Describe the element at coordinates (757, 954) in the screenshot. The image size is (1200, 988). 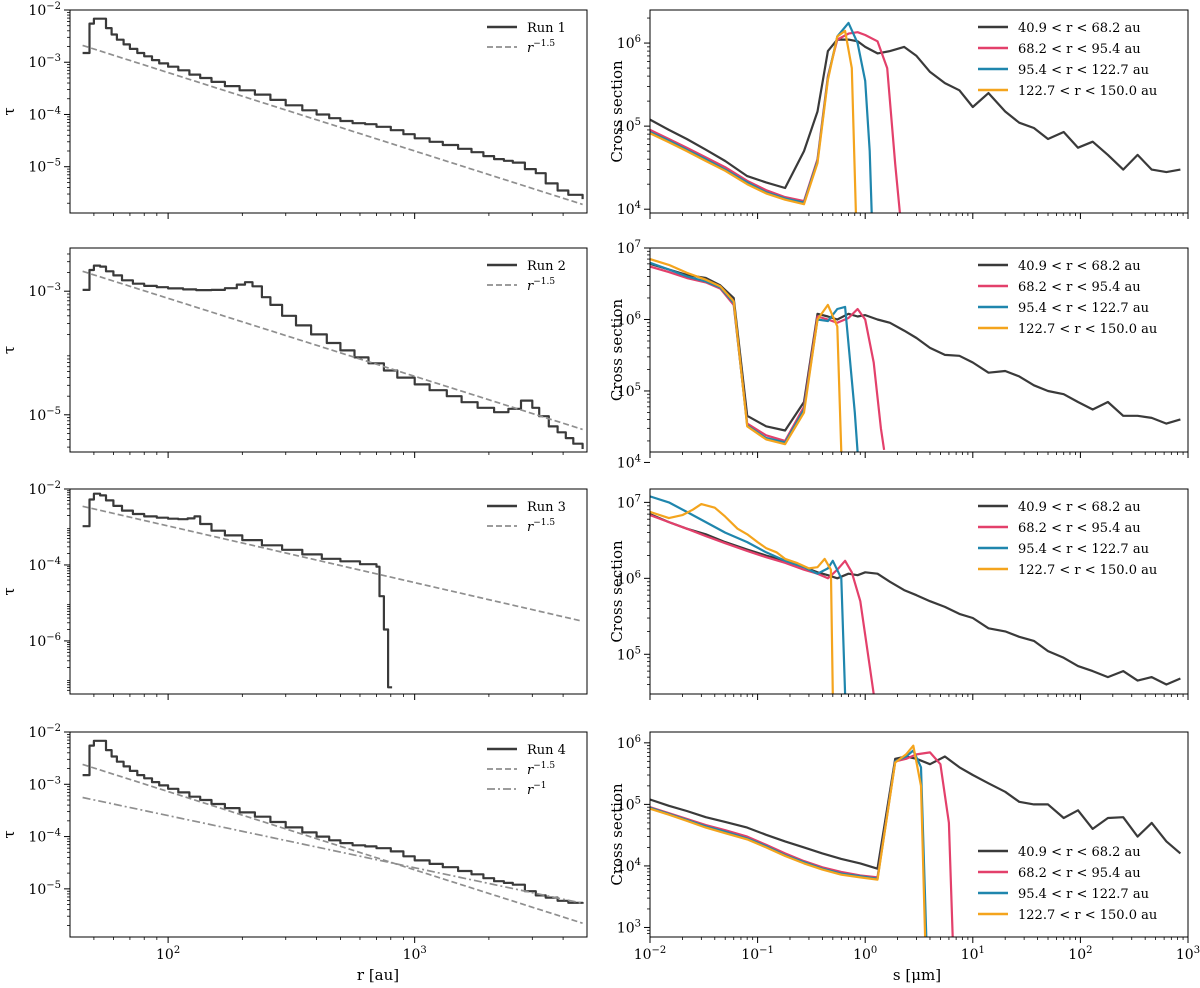
I see `x-tick-label: 10⁻¹` at that location.